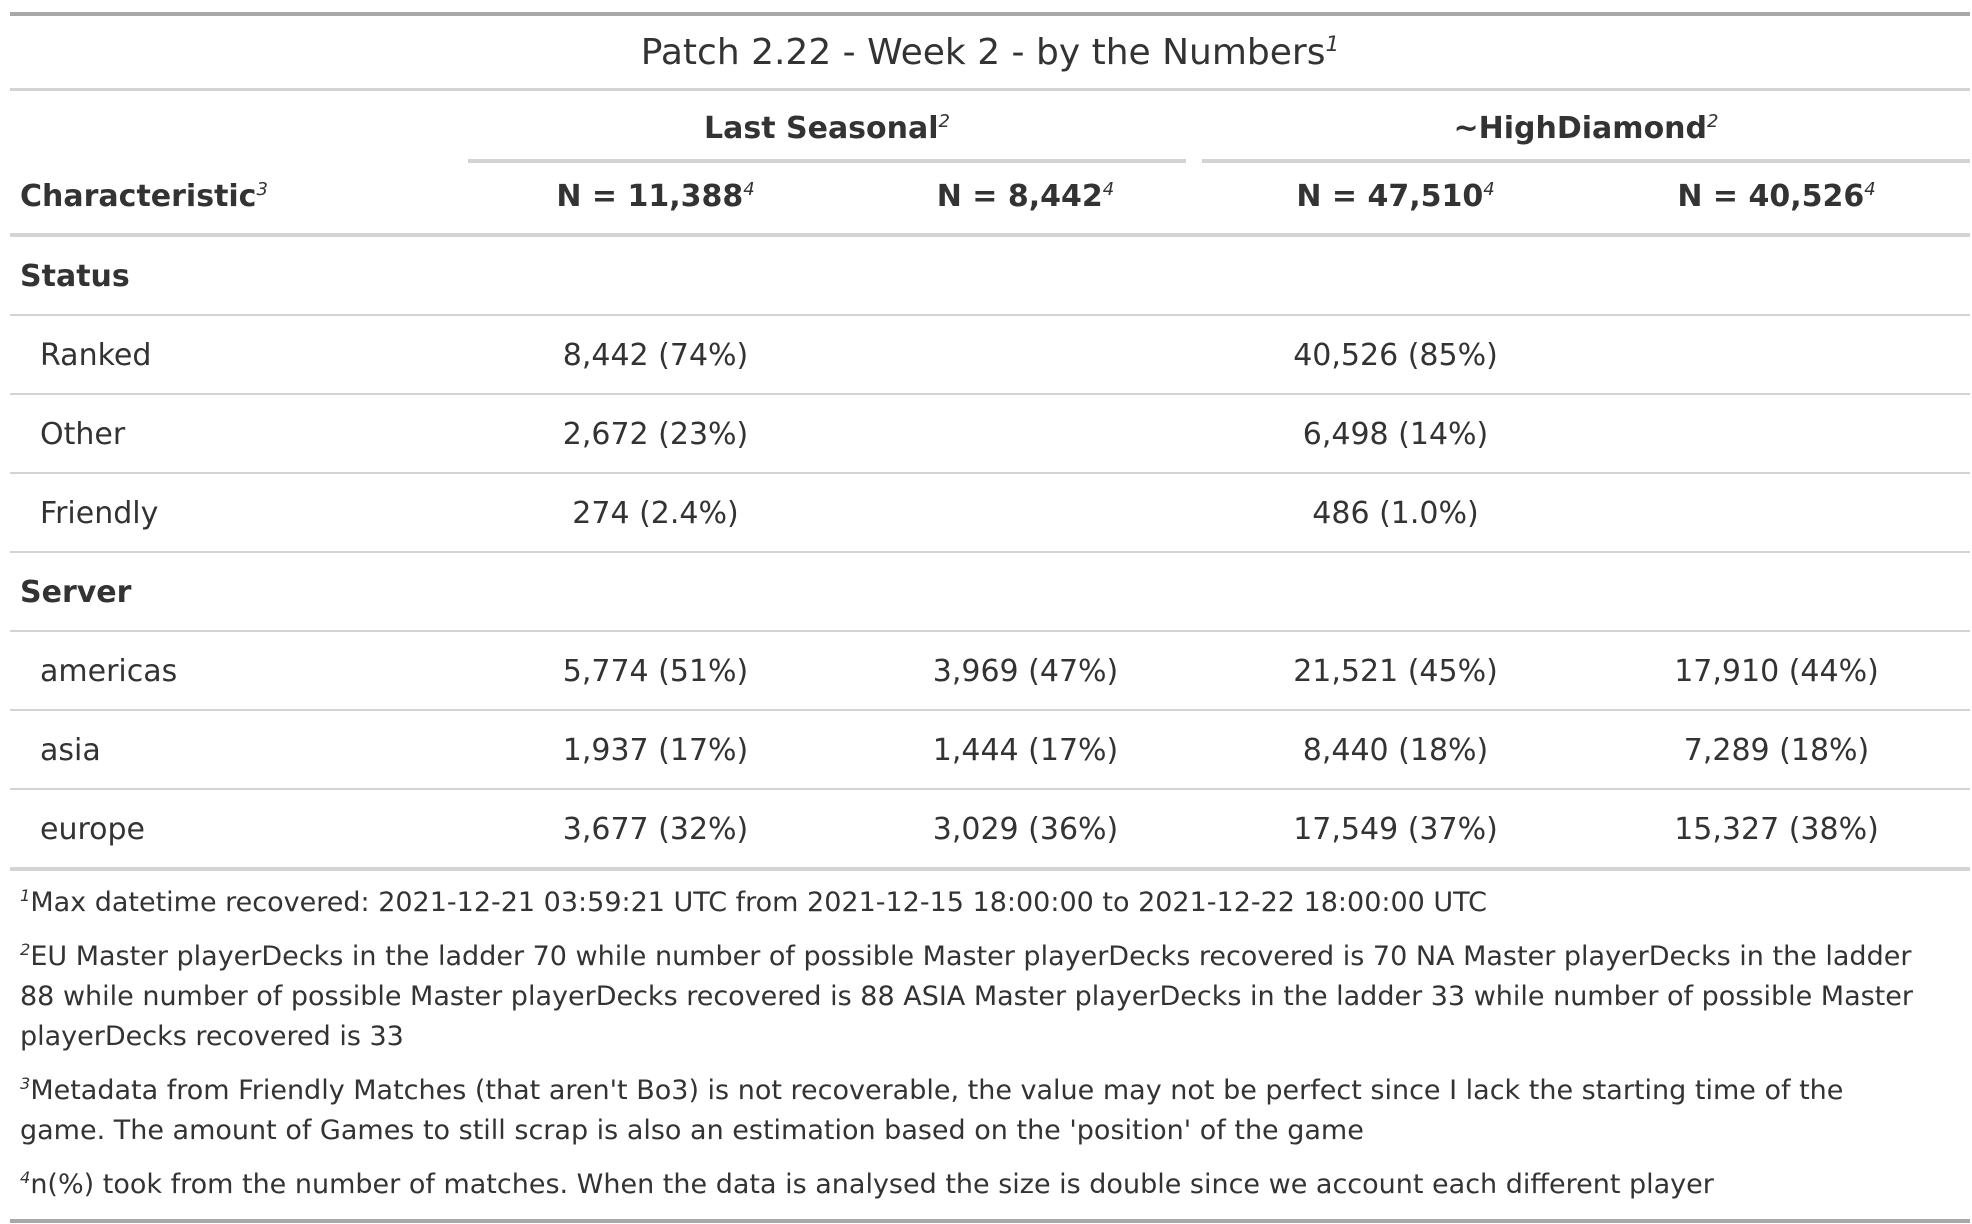 The image size is (1972, 1224). Describe the element at coordinates (76, 592) in the screenshot. I see `group-label: Server` at that location.